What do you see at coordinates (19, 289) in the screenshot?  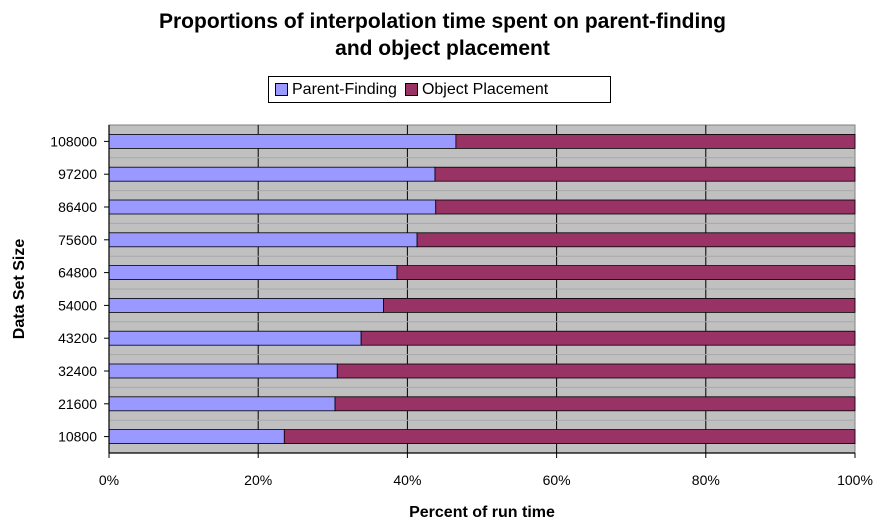 I see `y-axis-title: Data Set Size` at bounding box center [19, 289].